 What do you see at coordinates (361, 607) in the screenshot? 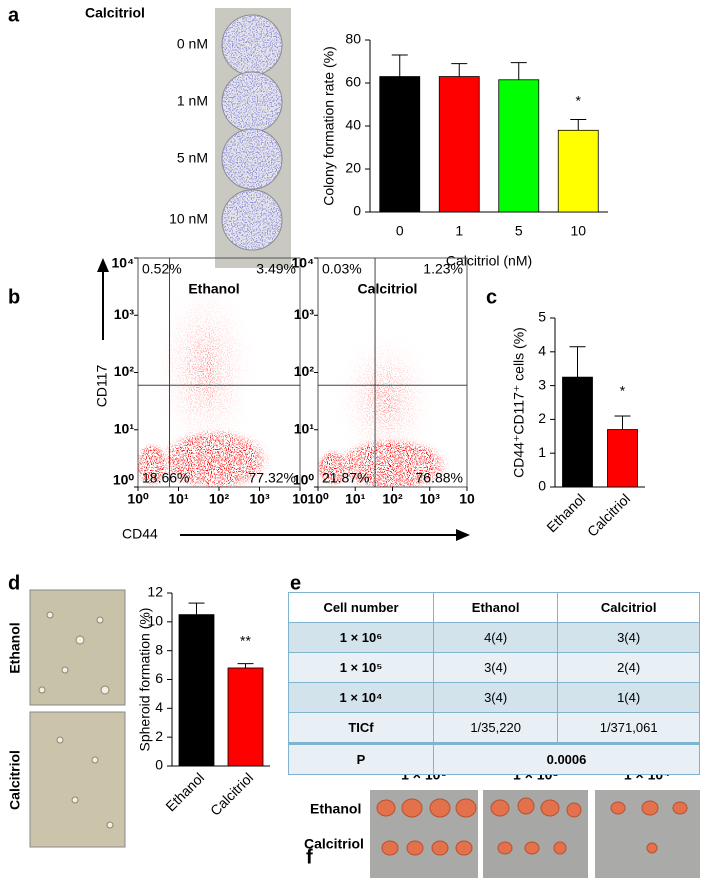
I see `table-header: Cell number` at bounding box center [361, 607].